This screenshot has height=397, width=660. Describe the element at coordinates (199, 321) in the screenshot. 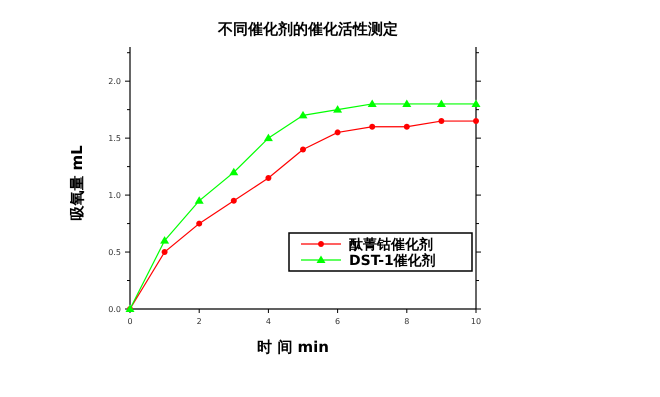

I see `x-tick-label: 2` at that location.